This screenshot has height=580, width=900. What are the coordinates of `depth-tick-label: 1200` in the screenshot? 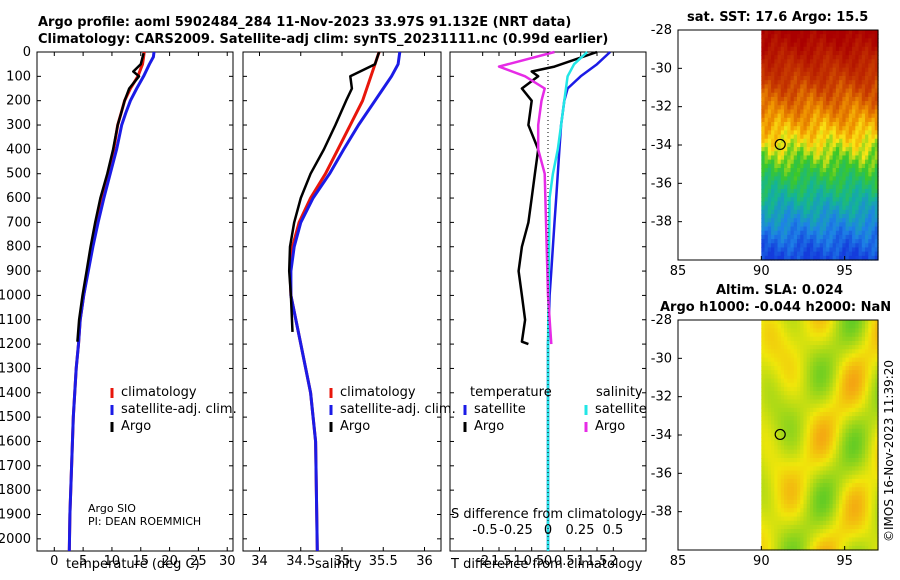 It's located at (15, 344).